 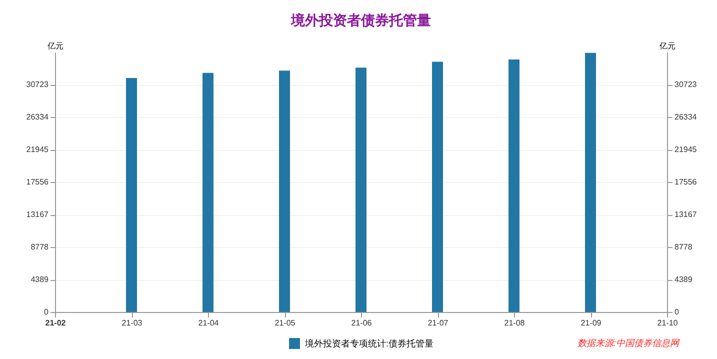 I want to click on y2-tick-label: 26334, so click(x=686, y=117).